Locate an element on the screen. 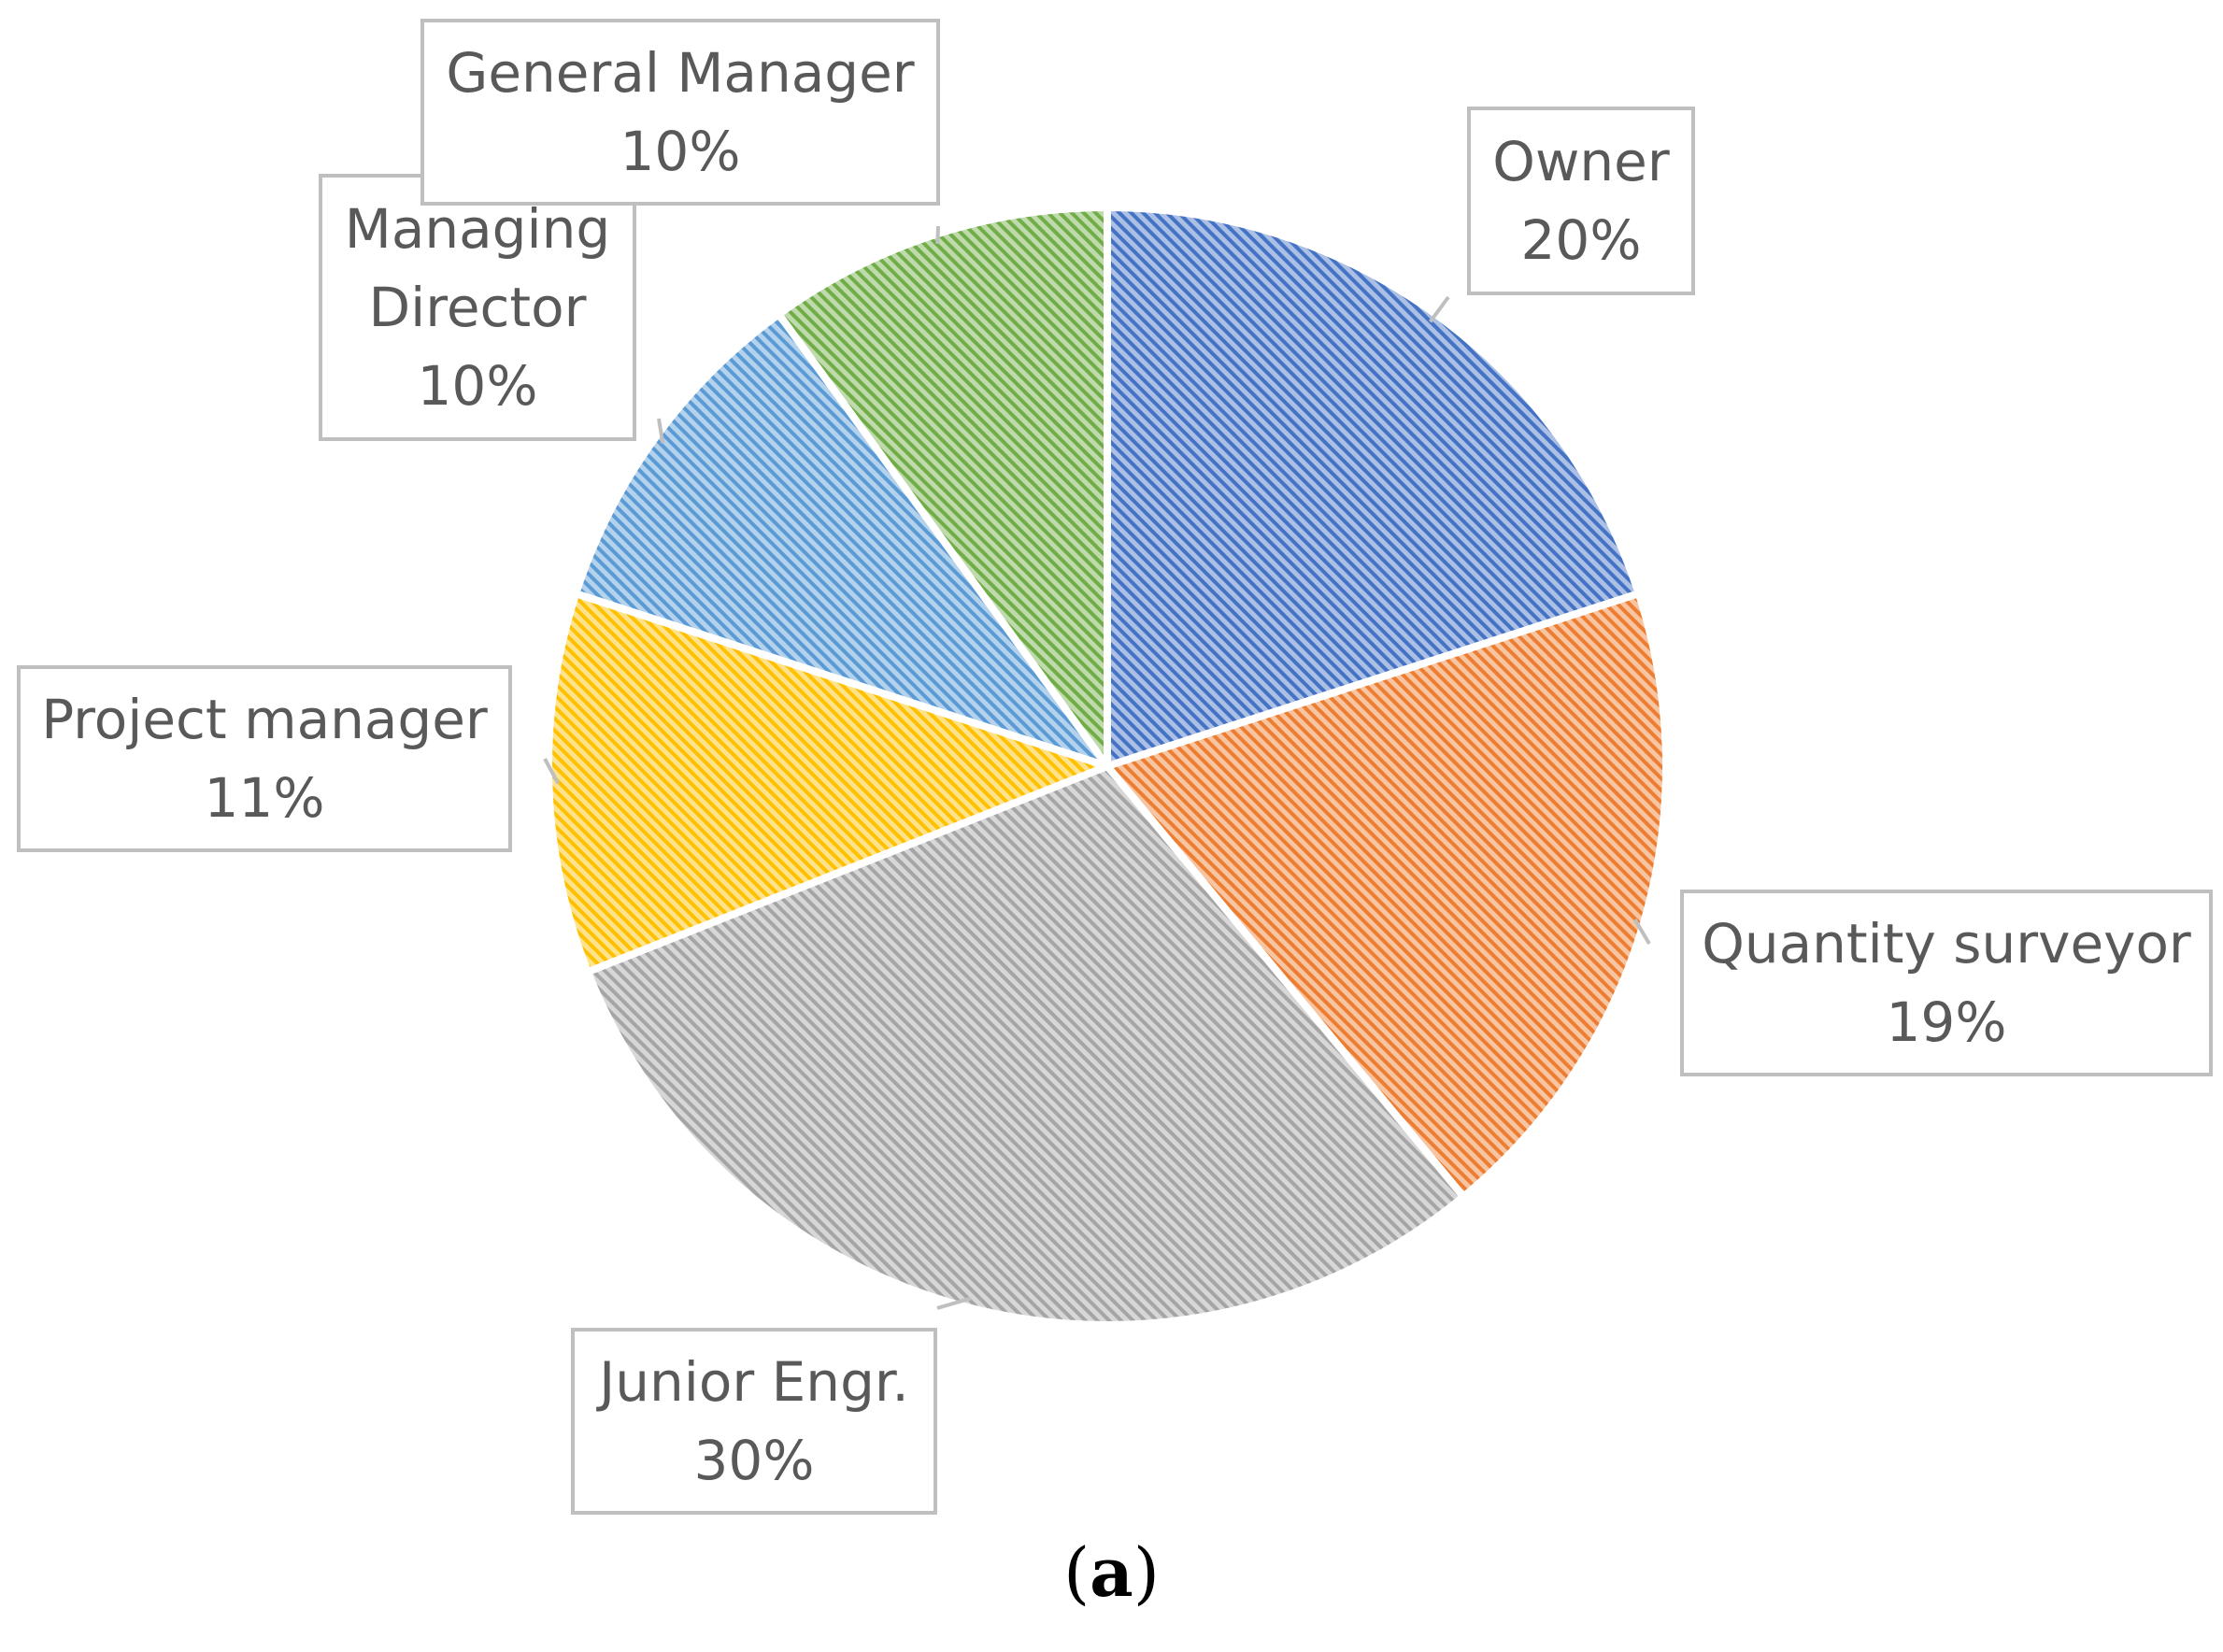 The height and width of the screenshot is (1652, 2223). slice-value-label: 11% is located at coordinates (265, 798).